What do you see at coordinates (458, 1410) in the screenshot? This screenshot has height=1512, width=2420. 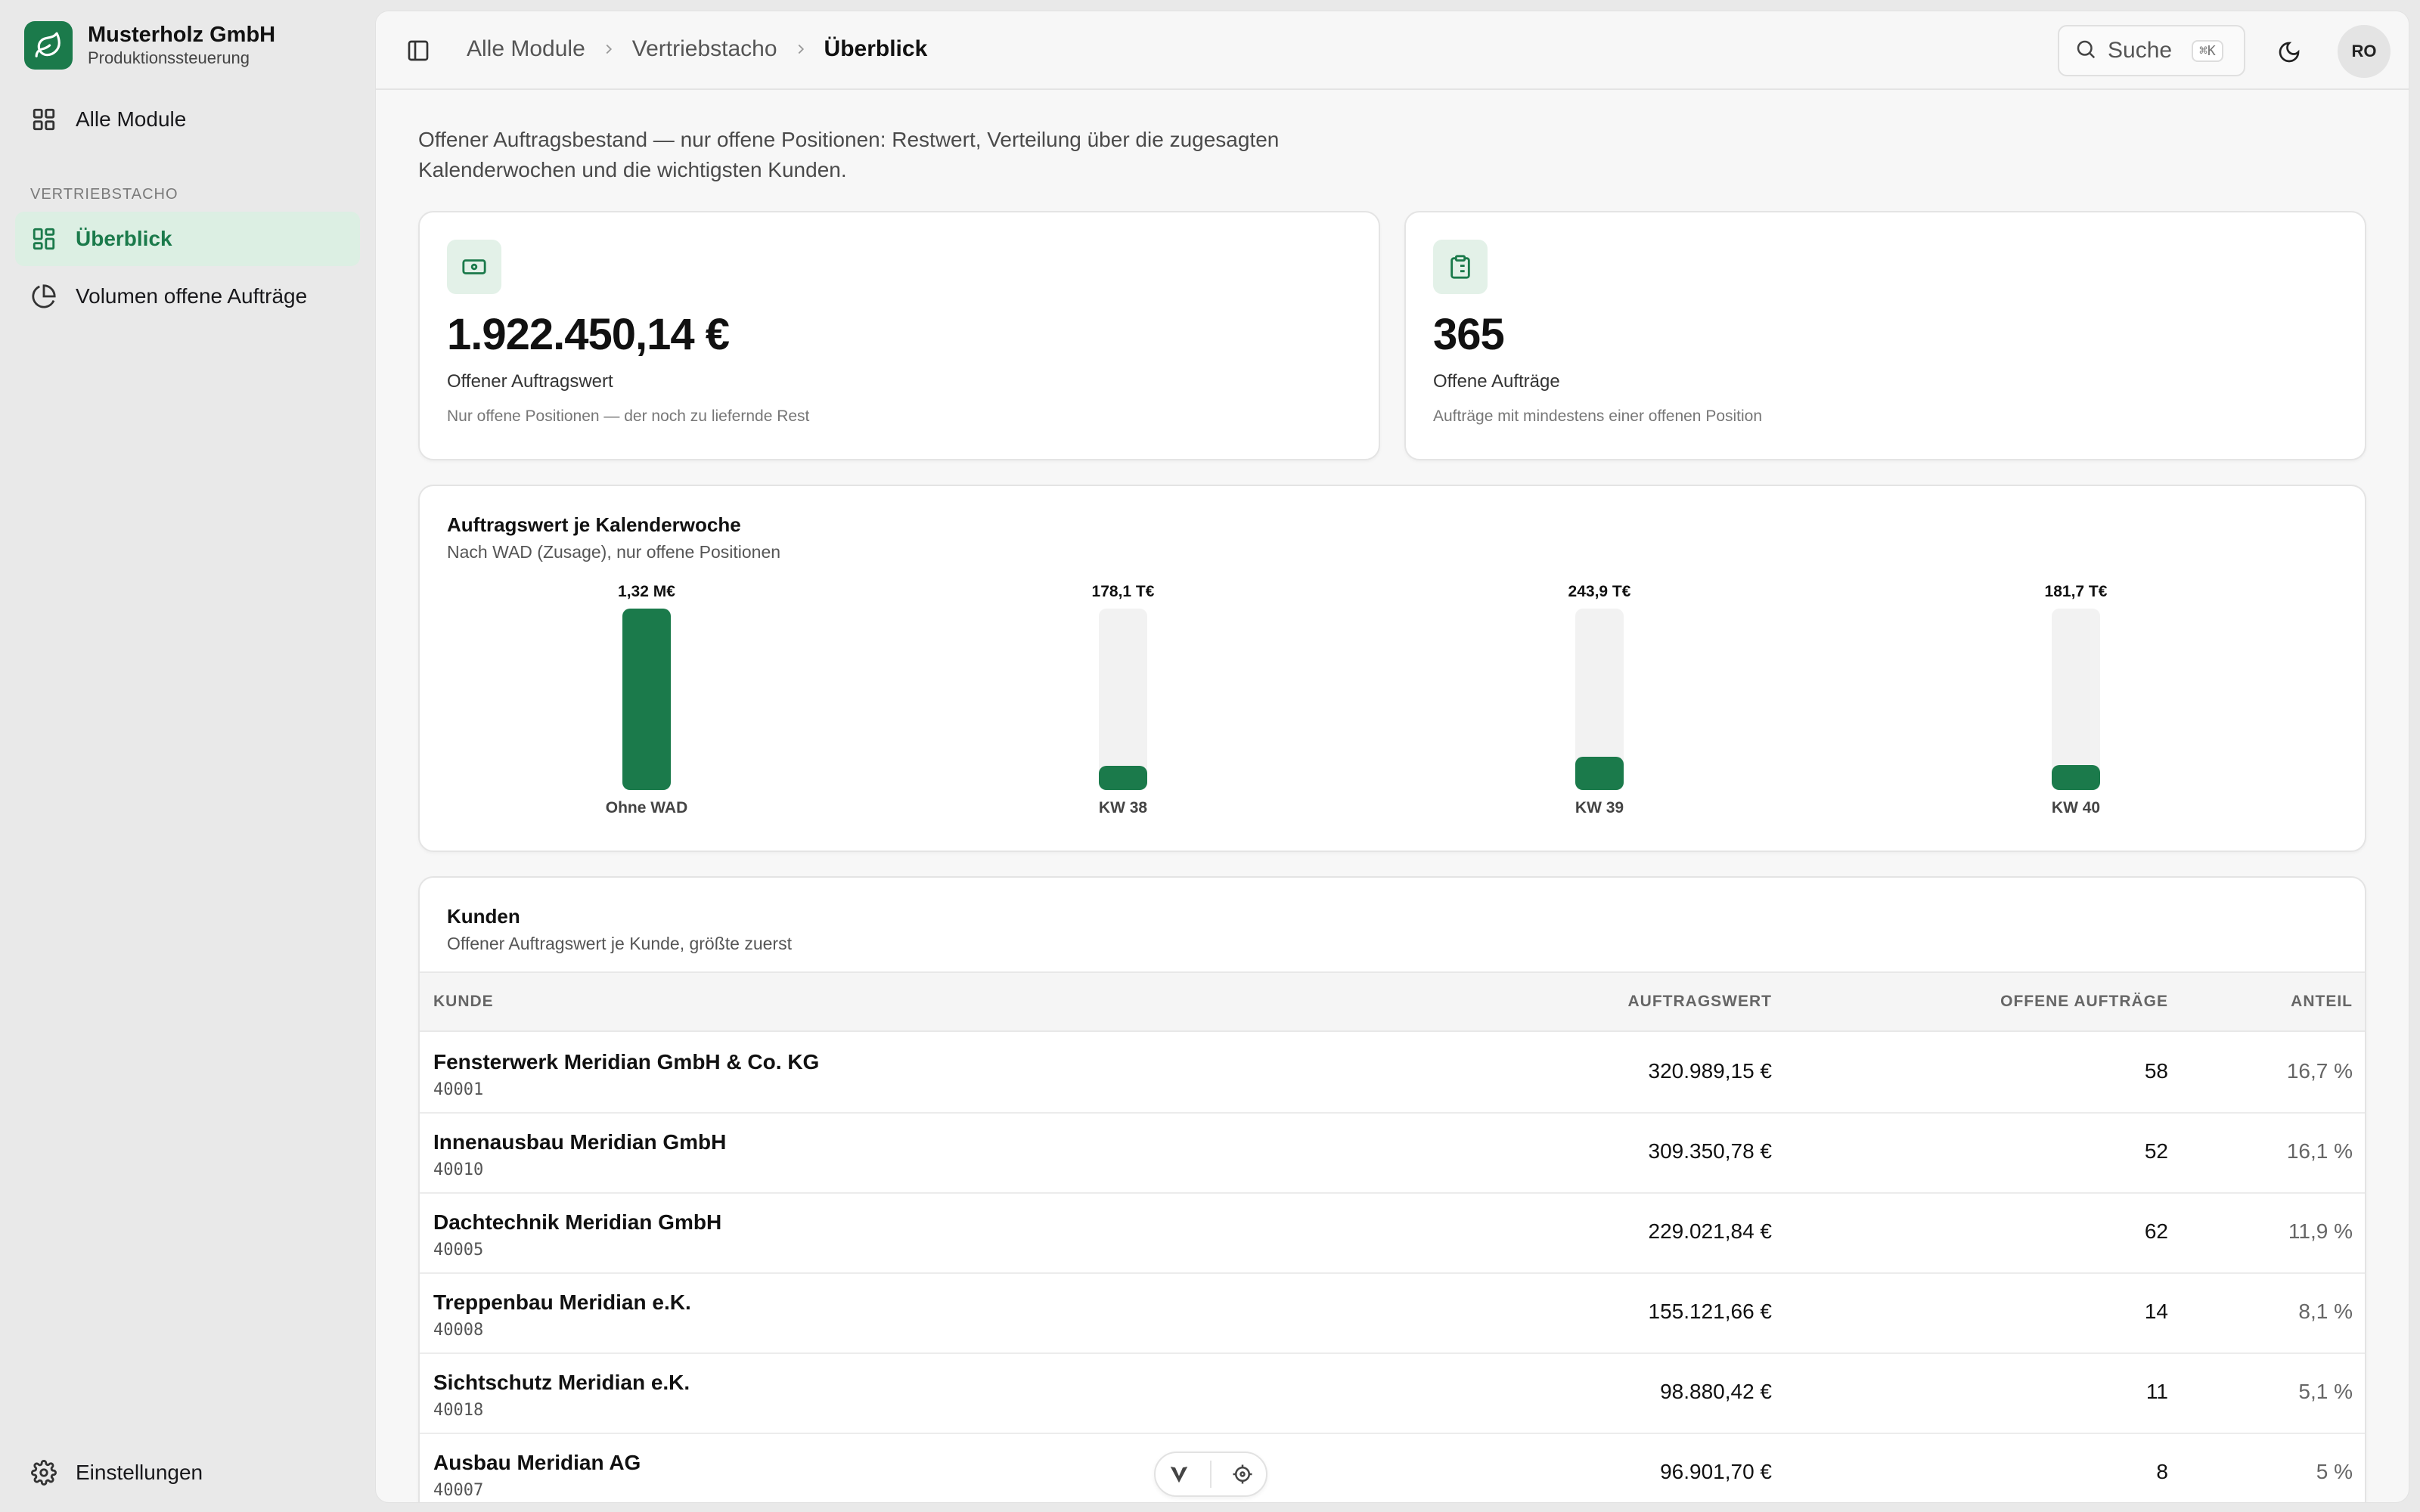 I see `customer-id: 40018` at bounding box center [458, 1410].